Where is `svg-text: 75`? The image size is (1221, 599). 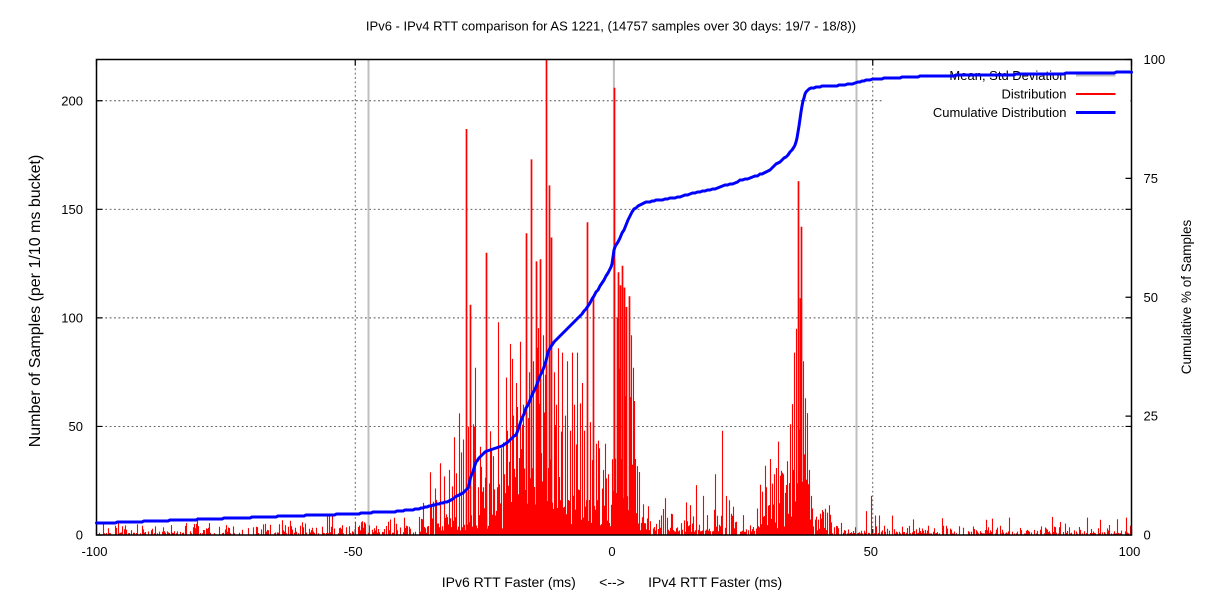
svg-text: 75 is located at coordinates (1151, 178).